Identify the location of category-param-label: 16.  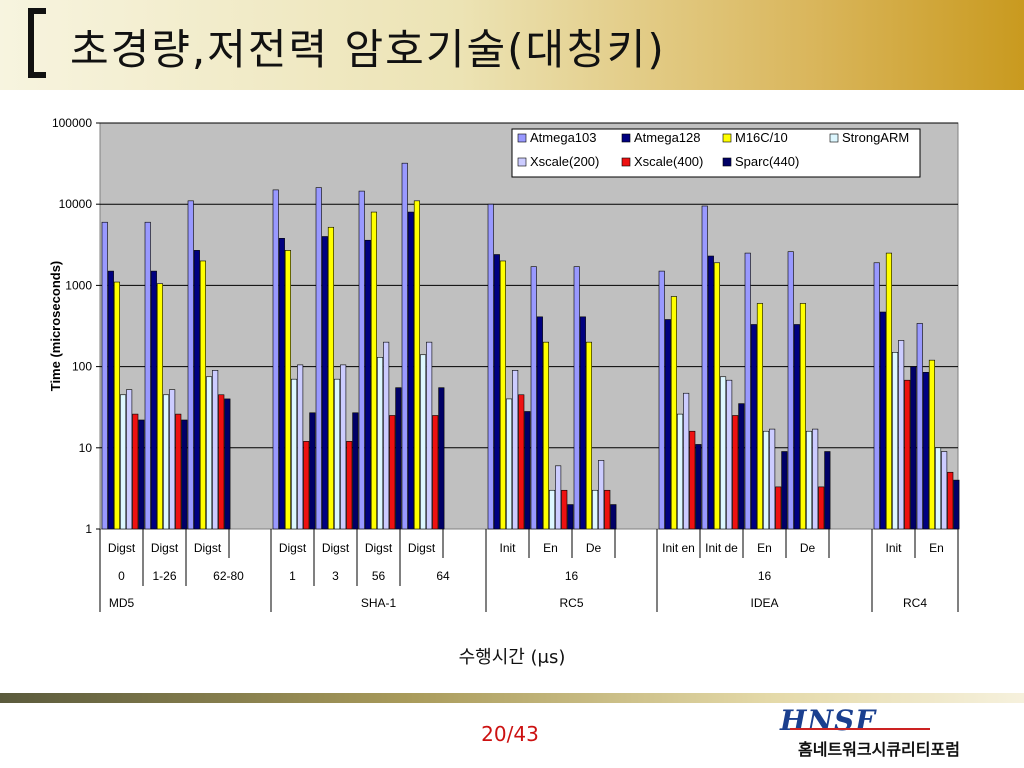
(572, 576).